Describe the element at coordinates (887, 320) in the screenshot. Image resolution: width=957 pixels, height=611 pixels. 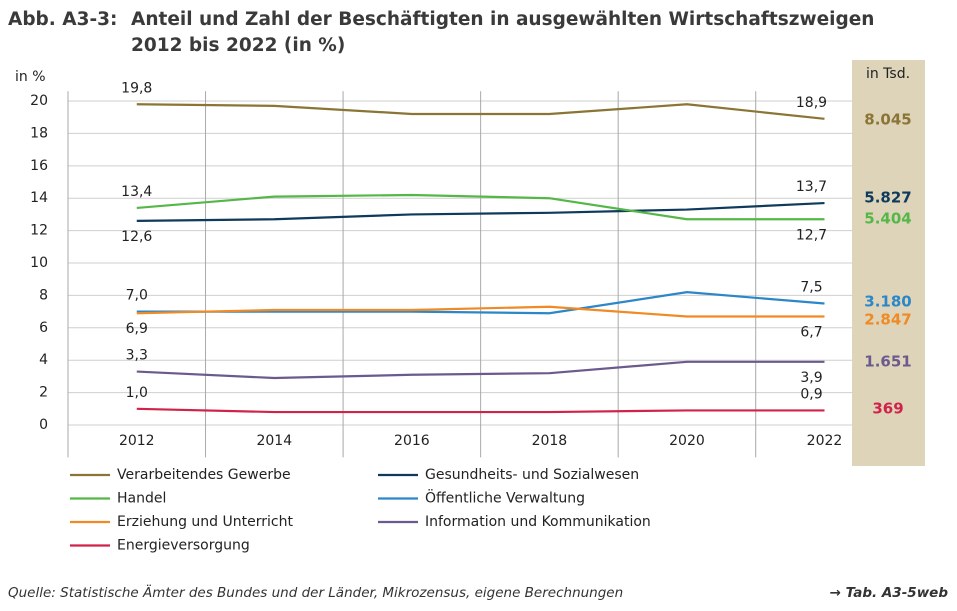
I see `total-label: 2.847` at that location.